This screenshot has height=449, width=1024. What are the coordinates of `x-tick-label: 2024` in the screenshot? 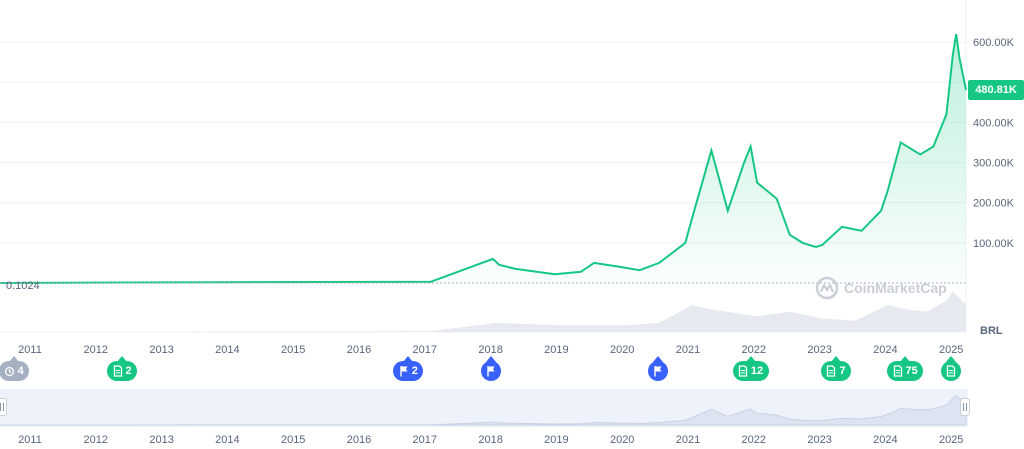 It's located at (885, 350).